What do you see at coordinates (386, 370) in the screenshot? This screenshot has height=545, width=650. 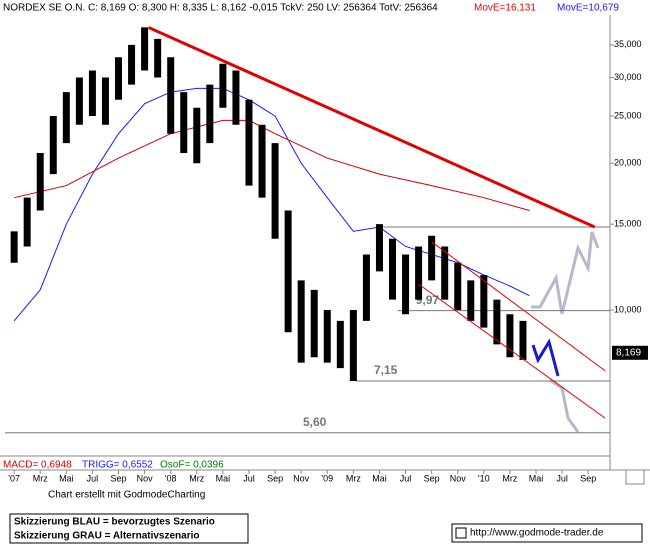 I see `level-label: 7,15` at bounding box center [386, 370].